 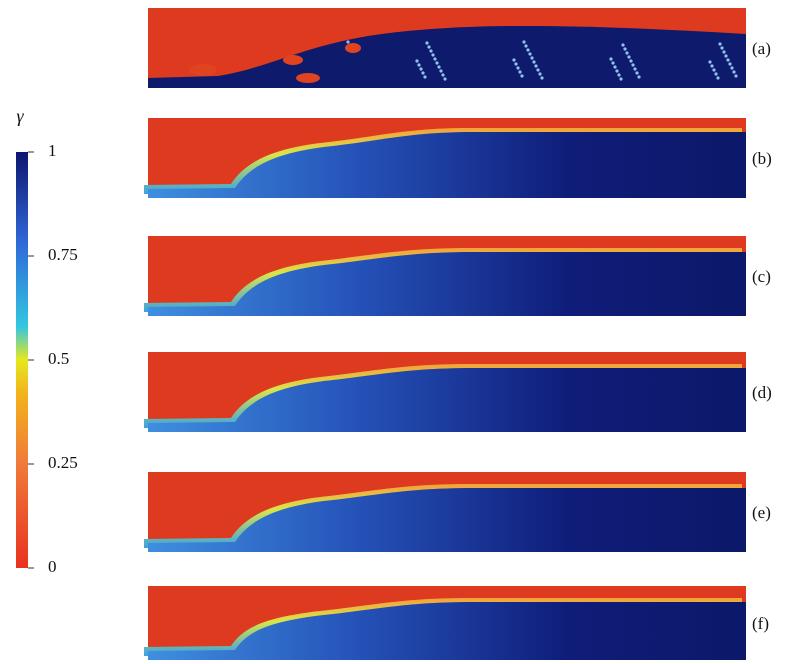 What do you see at coordinates (63, 254) in the screenshot?
I see `colorbar-tick-label: 0.75` at bounding box center [63, 254].